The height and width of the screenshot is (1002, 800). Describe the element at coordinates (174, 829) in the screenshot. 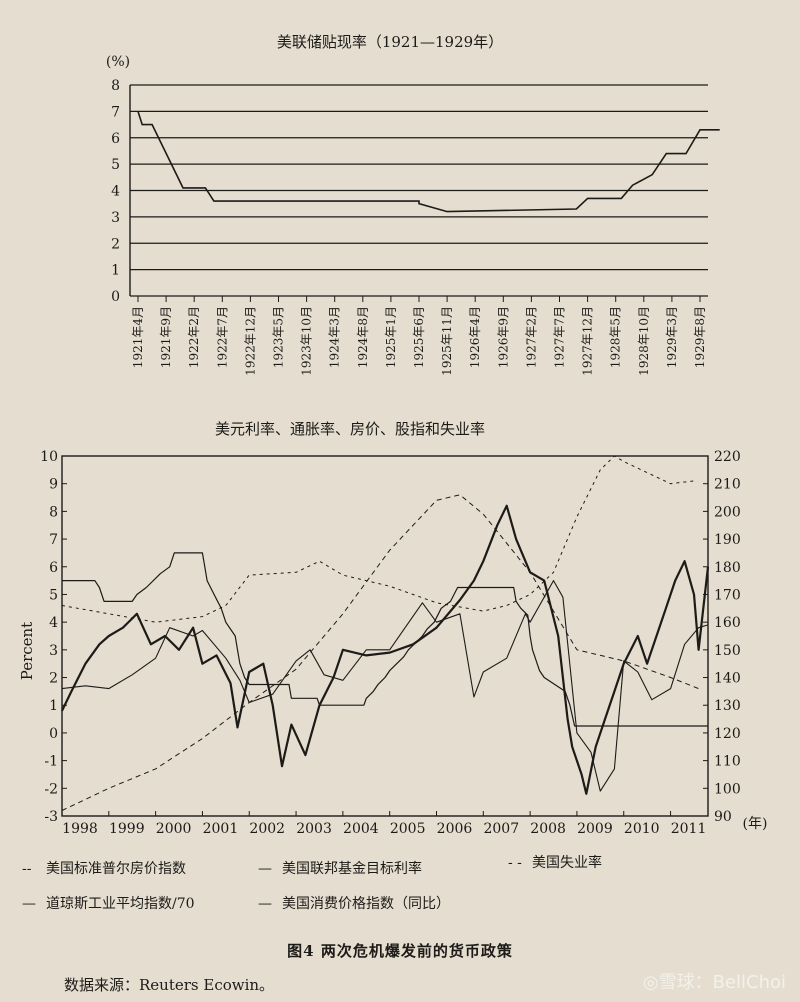

I see `chart2-x-tick: 2000` at that location.